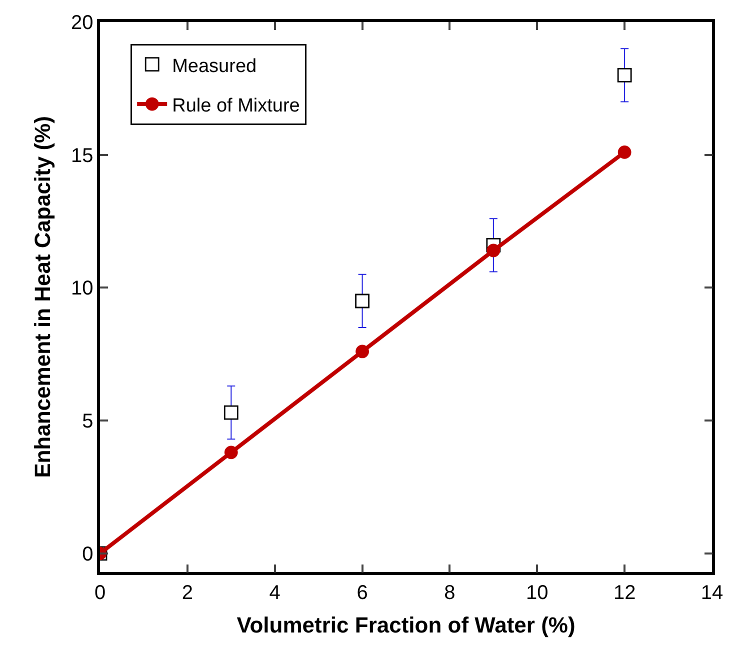 Image resolution: width=735 pixels, height=652 pixels. Describe the element at coordinates (82, 23) in the screenshot. I see `y-tick-label: 20` at that location.